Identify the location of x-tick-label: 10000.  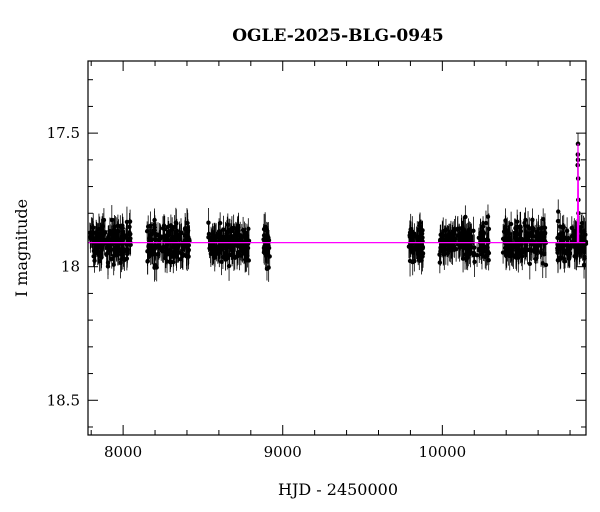
(442, 452).